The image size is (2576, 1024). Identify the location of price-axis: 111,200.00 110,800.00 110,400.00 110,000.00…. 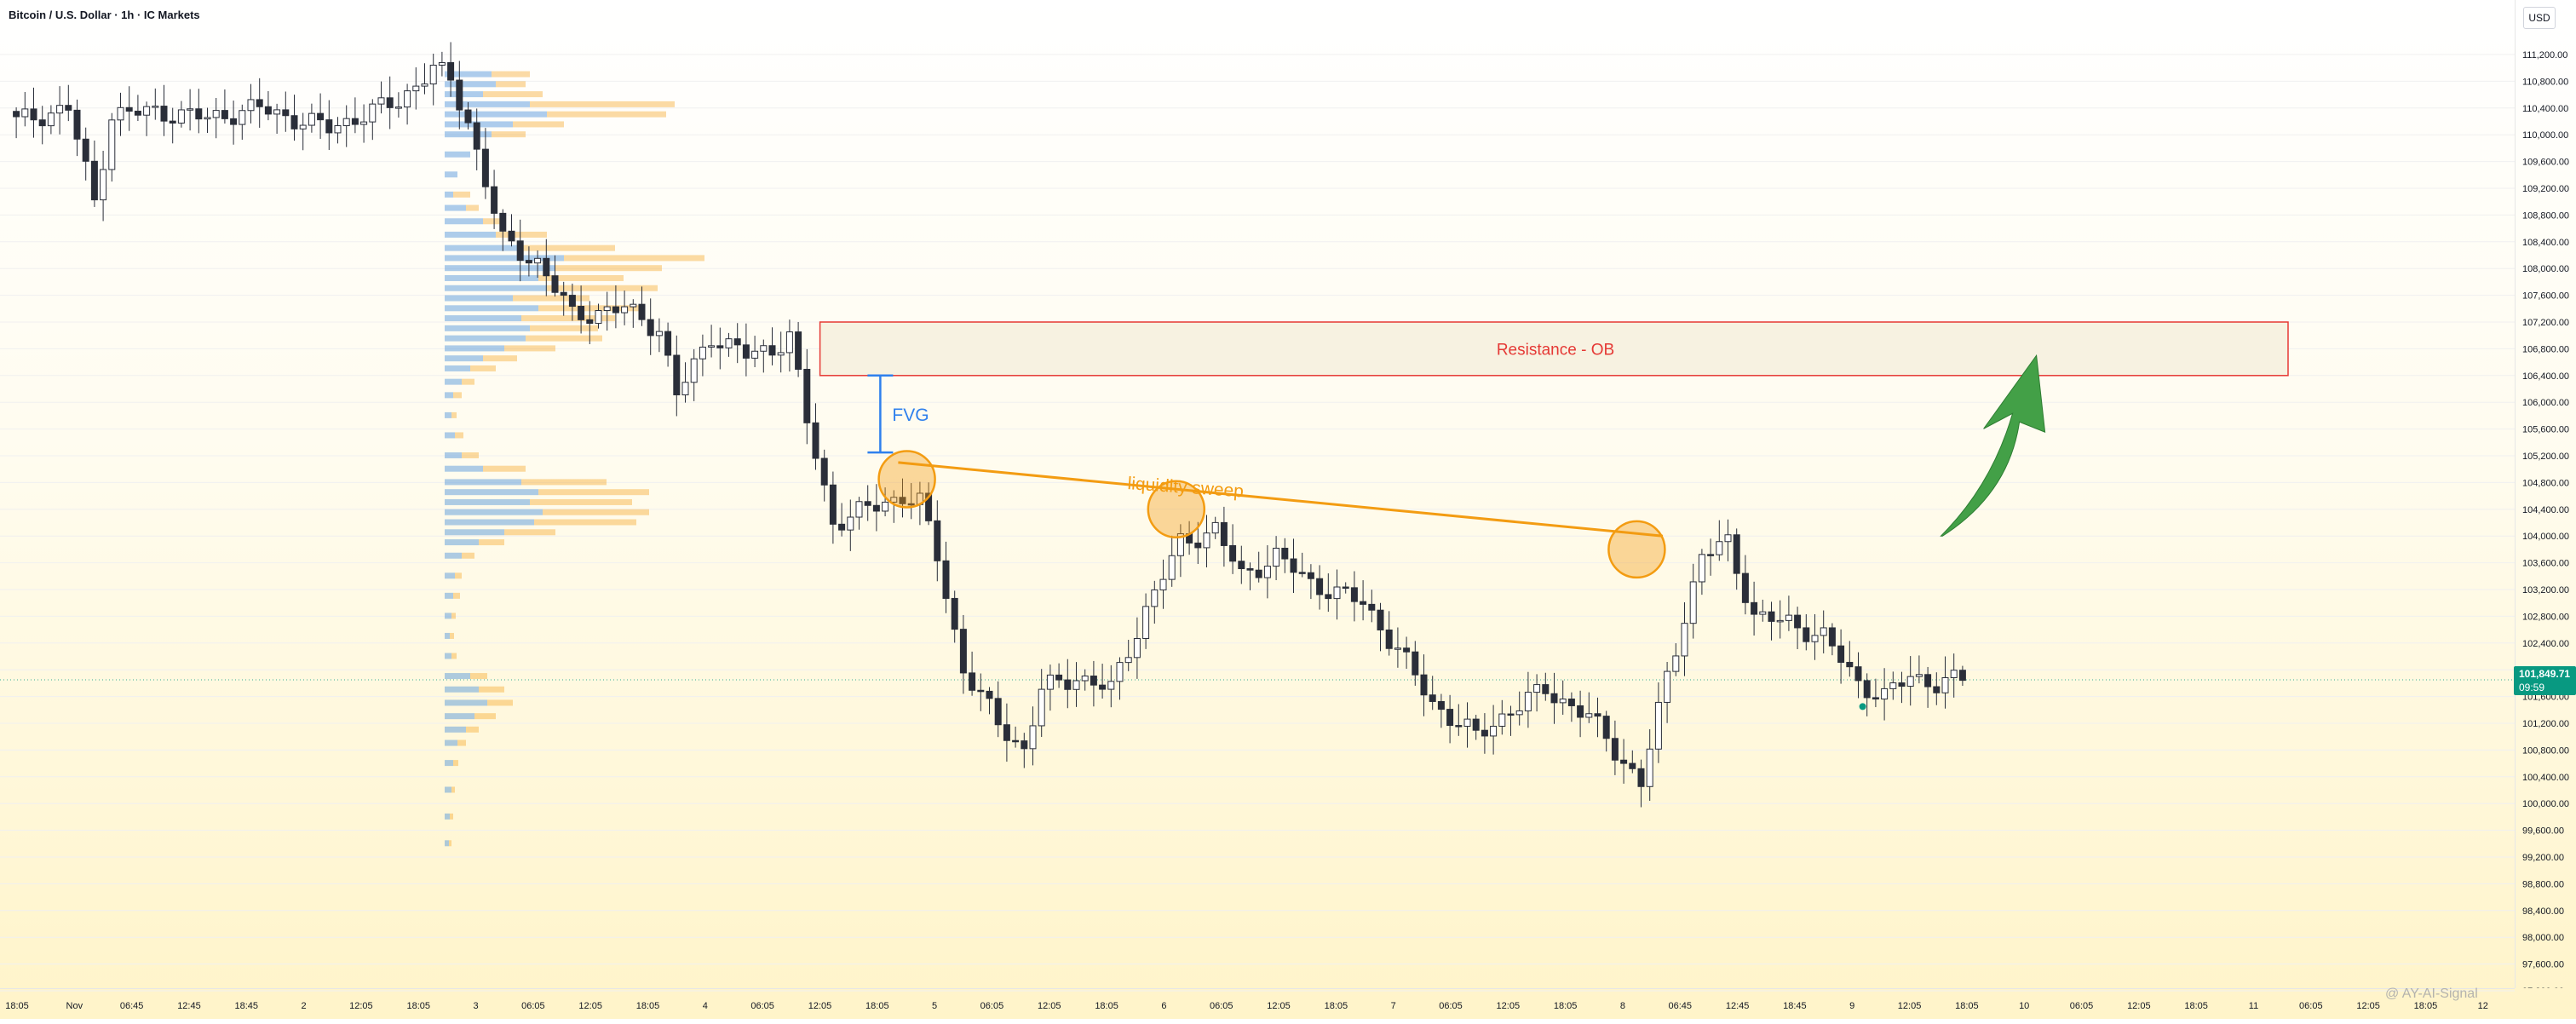
(2546, 498).